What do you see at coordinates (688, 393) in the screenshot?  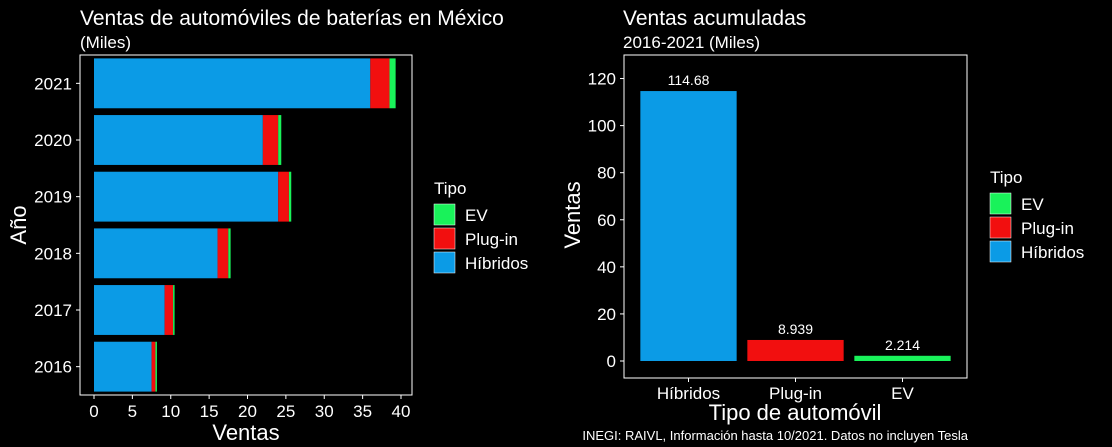 I see `x-tick-label-hibridos: Híbridos` at bounding box center [688, 393].